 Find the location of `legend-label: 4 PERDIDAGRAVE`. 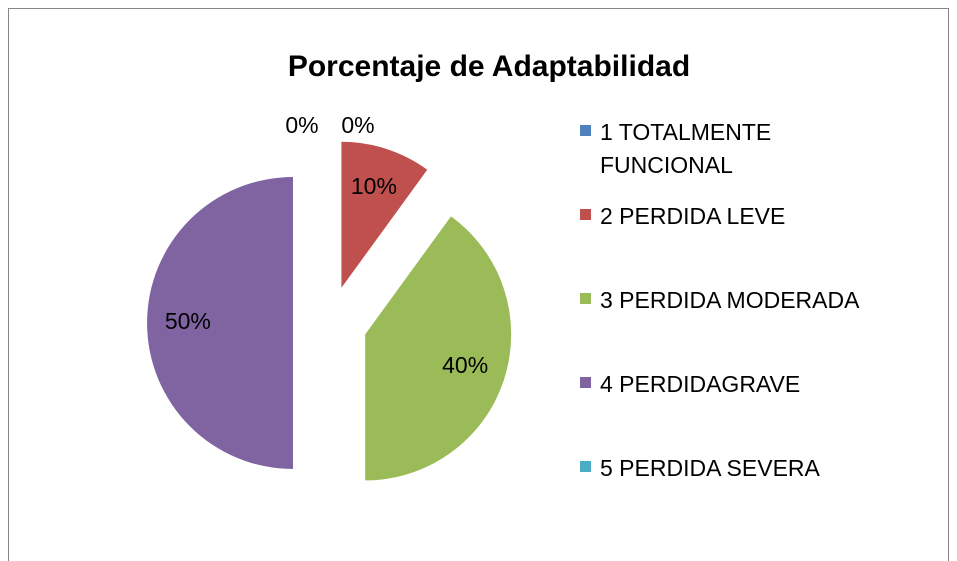

legend-label: 4 PERDIDAGRAVE is located at coordinates (700, 384).